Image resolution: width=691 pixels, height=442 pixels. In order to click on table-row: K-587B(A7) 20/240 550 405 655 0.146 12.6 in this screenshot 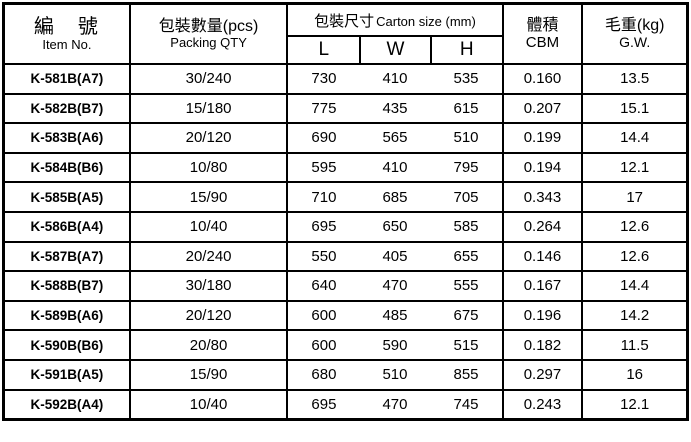, I will do `click(345, 256)`.